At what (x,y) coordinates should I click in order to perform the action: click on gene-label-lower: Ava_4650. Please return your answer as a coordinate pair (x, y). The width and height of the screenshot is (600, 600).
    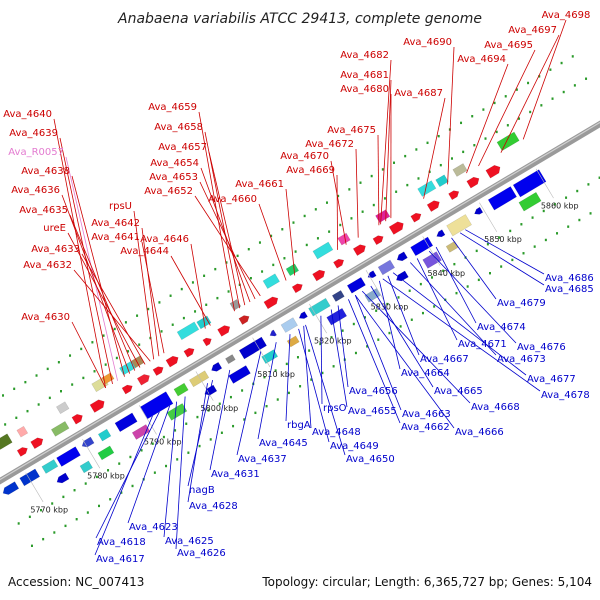
    Looking at the image, I should click on (370, 459).